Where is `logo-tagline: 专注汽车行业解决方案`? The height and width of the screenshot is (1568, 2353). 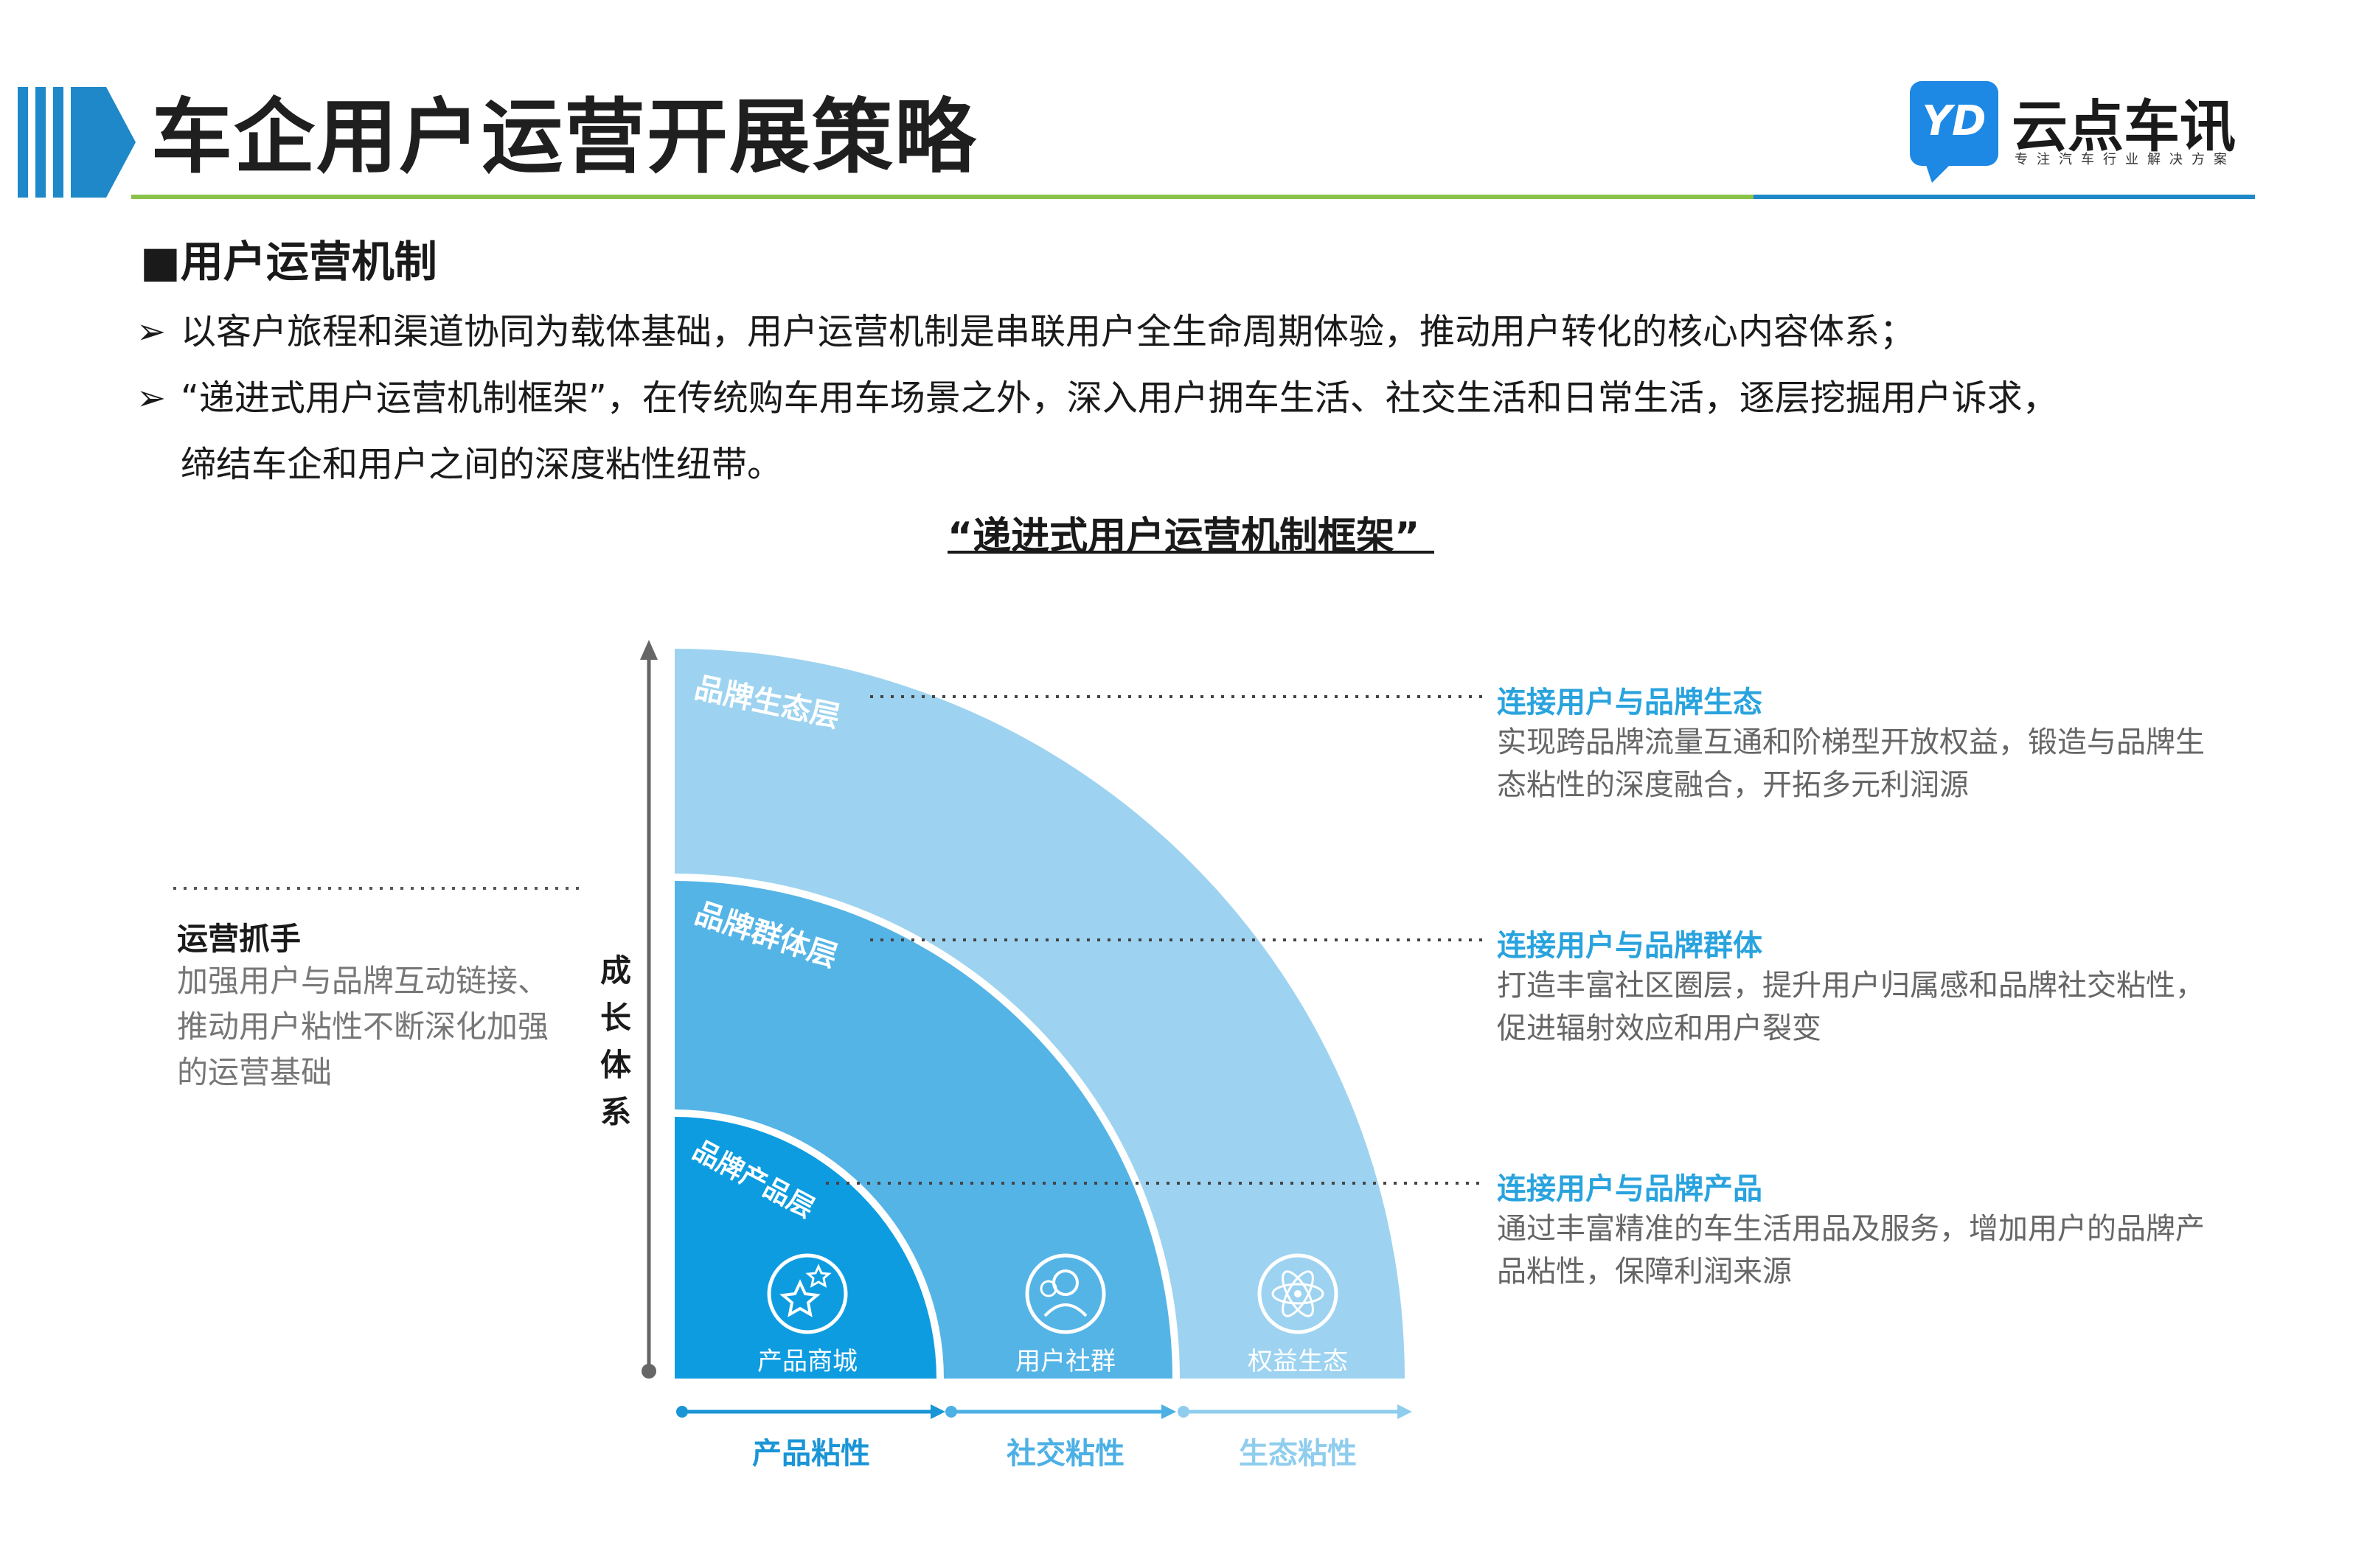
logo-tagline: 专注汽车行业解决方案 is located at coordinates (2125, 159).